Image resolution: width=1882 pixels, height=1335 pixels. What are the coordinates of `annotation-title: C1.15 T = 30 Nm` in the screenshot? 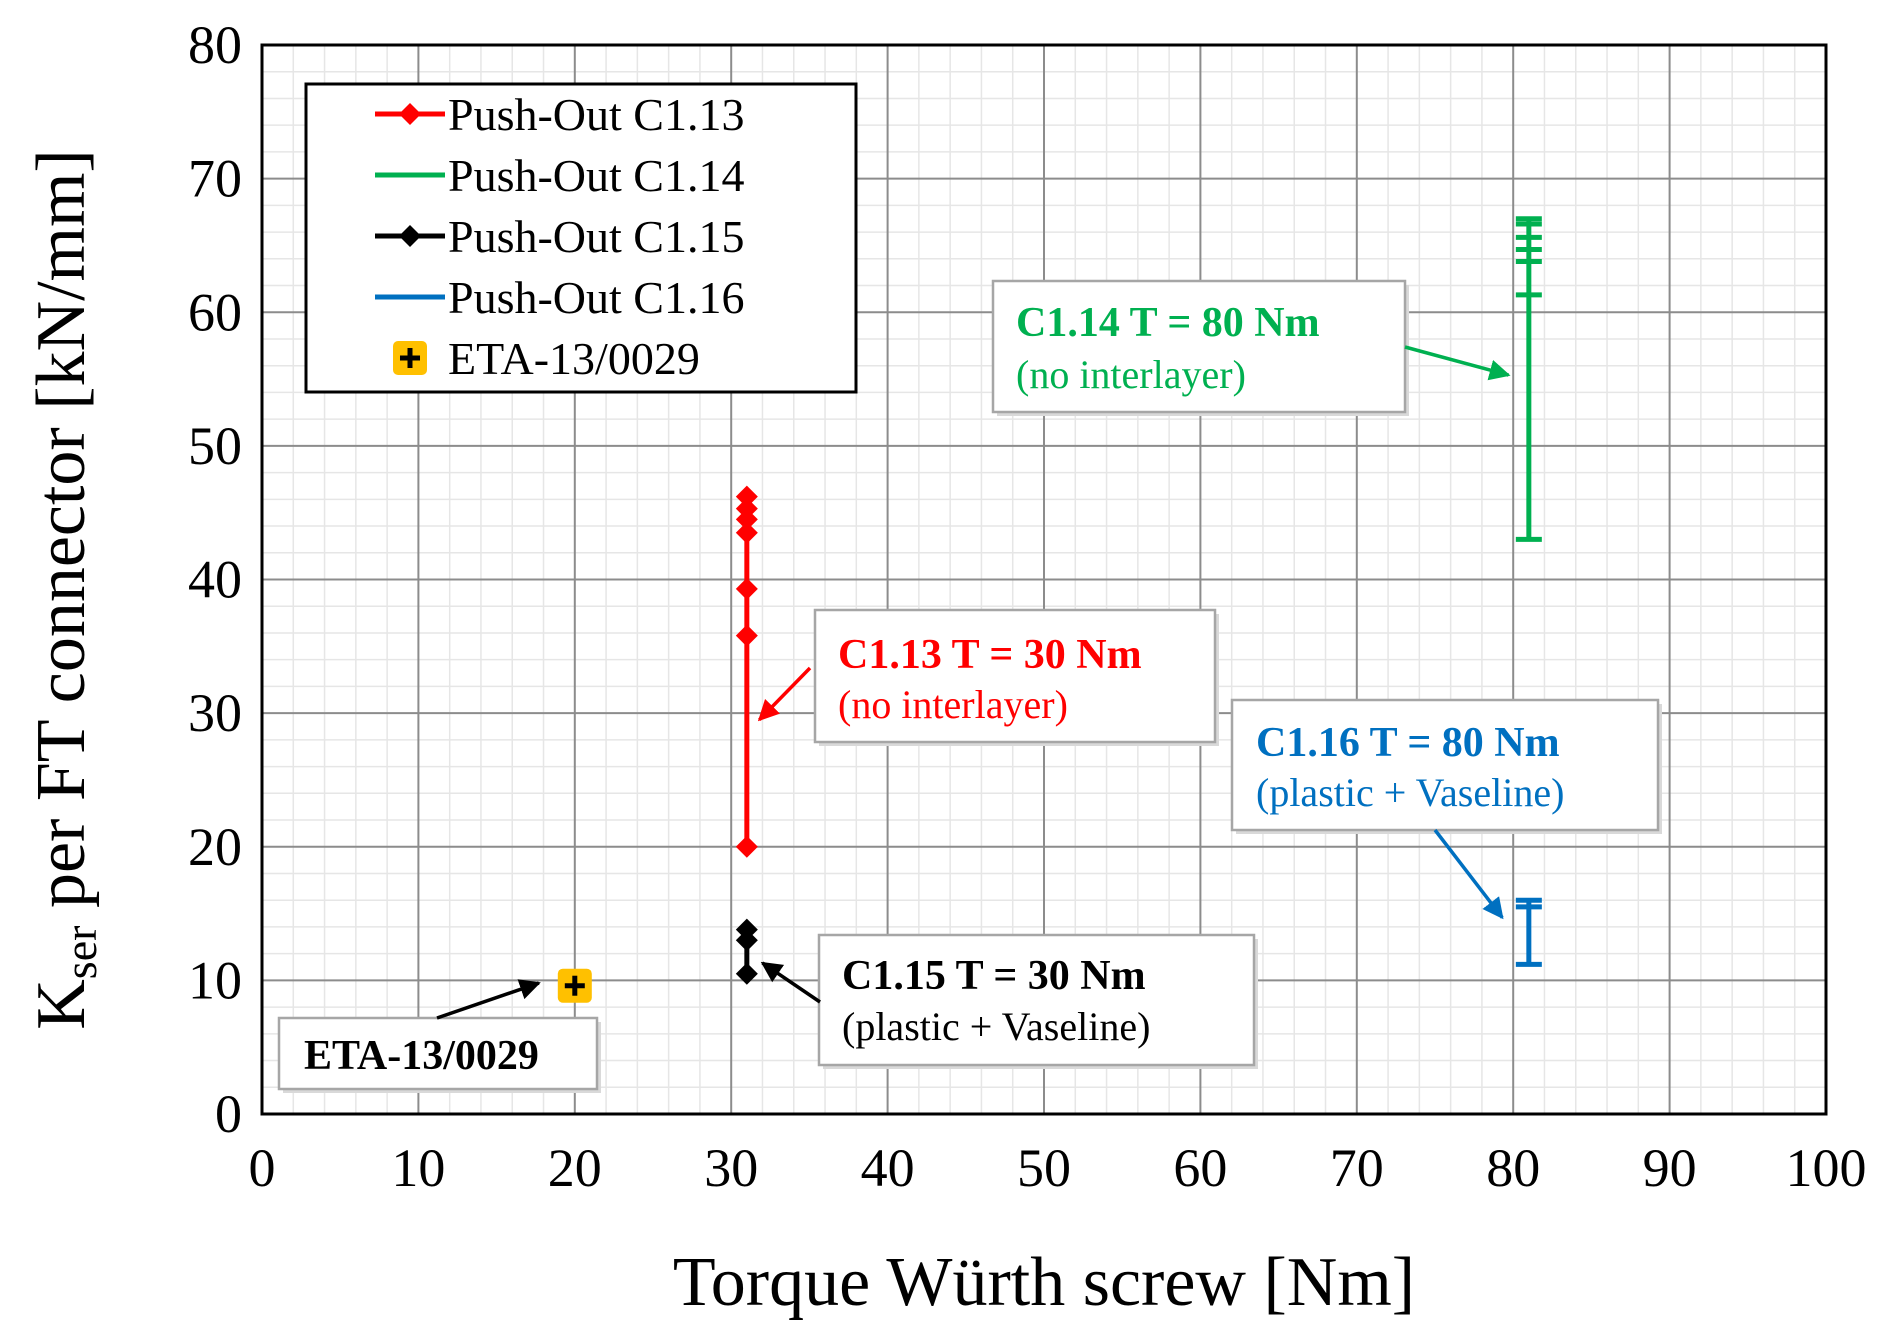 It's located at (994, 976).